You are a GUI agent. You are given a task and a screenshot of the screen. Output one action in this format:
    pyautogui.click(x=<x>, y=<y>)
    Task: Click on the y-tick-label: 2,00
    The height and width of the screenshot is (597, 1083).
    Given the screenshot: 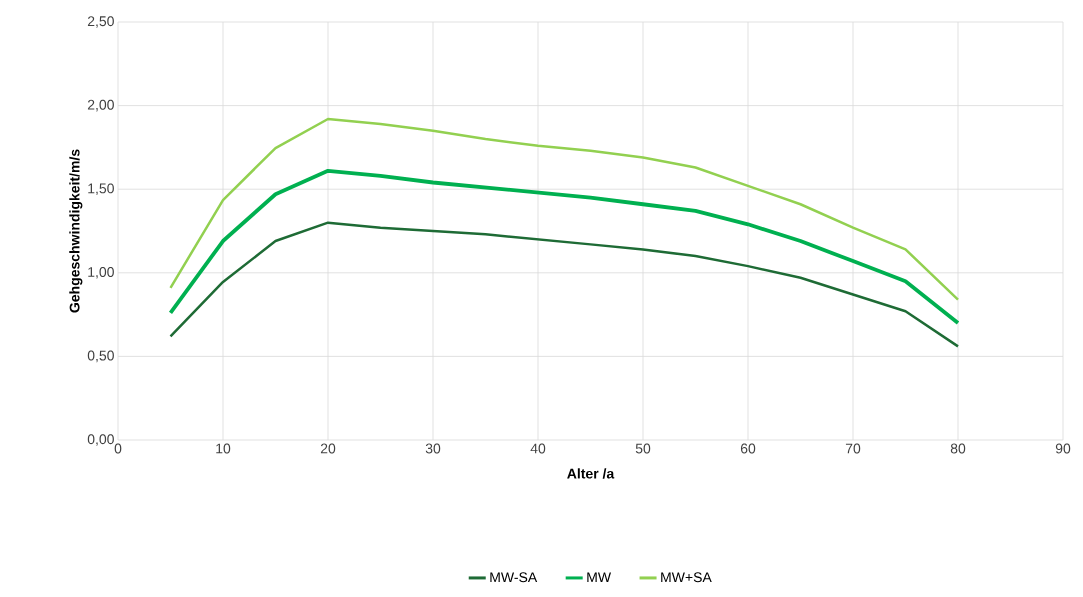 What is the action you would take?
    pyautogui.click(x=100, y=105)
    